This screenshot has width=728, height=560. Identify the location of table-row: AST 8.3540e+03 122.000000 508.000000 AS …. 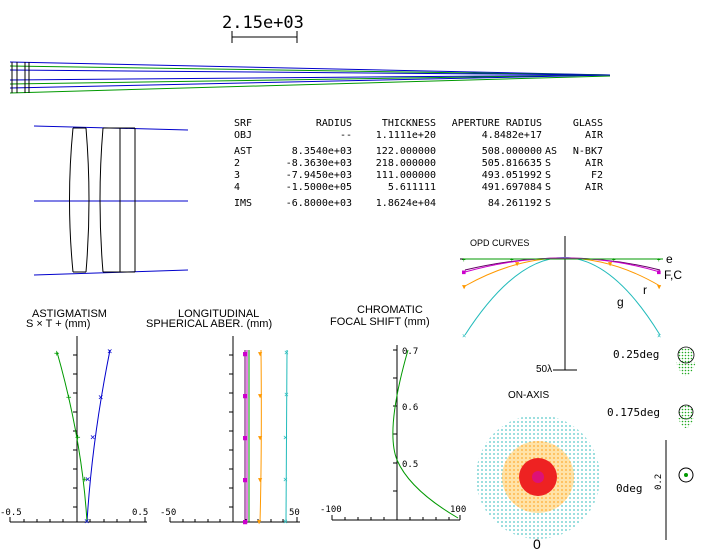
(418, 150).